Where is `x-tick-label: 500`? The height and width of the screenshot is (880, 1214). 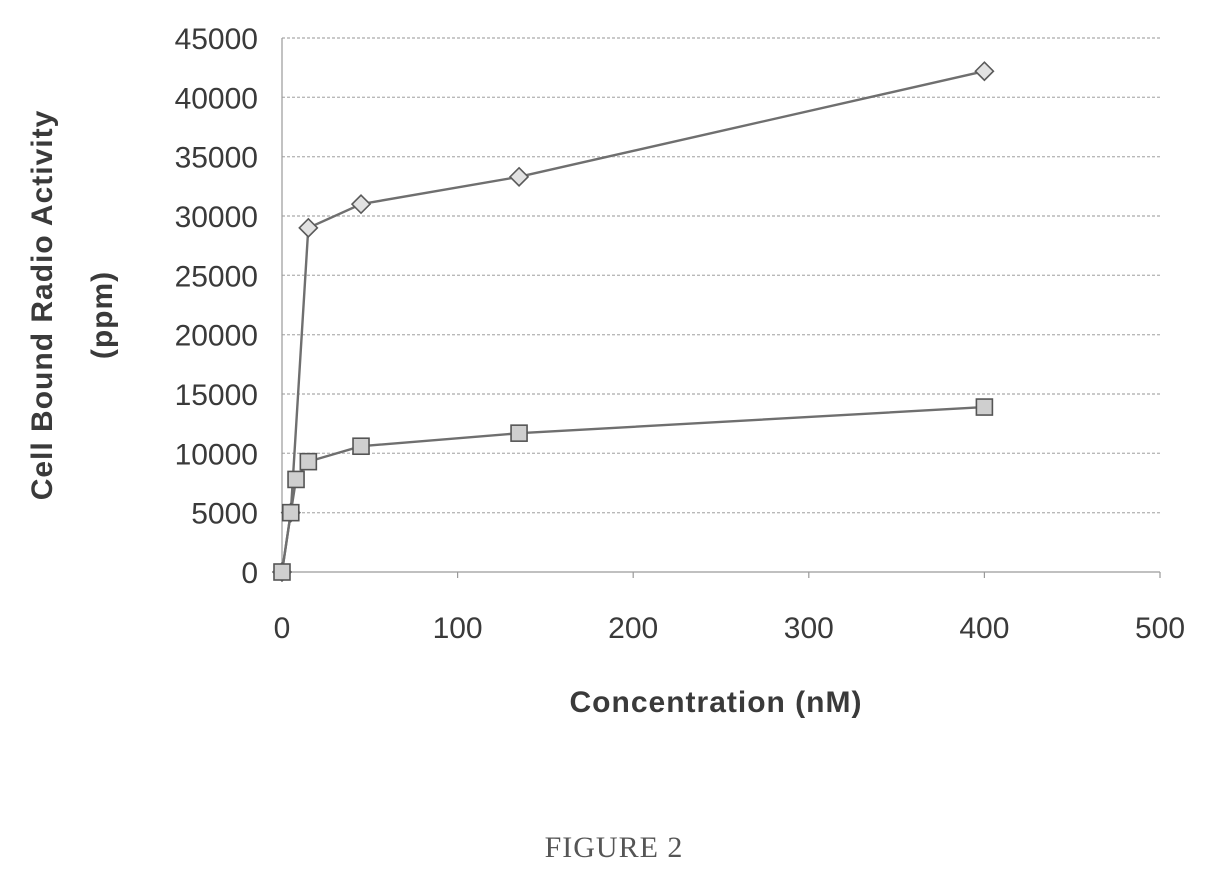
x-tick-label: 500 is located at coordinates (1160, 628).